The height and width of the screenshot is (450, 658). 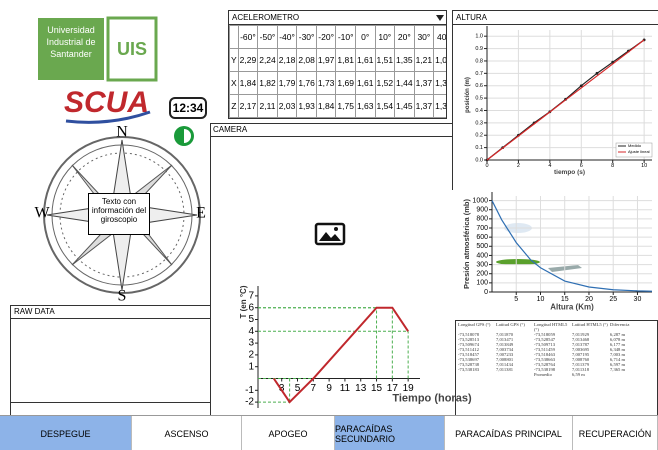 What do you see at coordinates (251, 296) in the screenshot?
I see `y-tick-label: 7` at bounding box center [251, 296].